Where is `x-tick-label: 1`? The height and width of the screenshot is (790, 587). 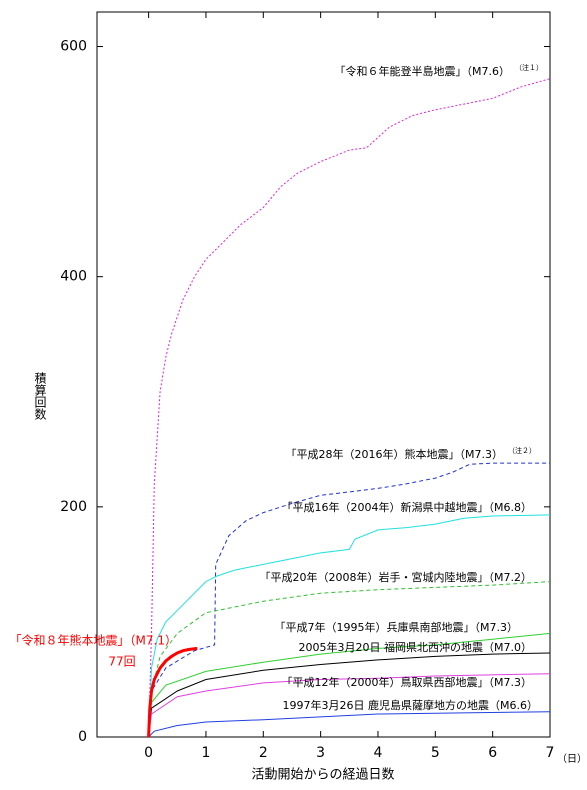 x-tick-label: 1 is located at coordinates (205, 753).